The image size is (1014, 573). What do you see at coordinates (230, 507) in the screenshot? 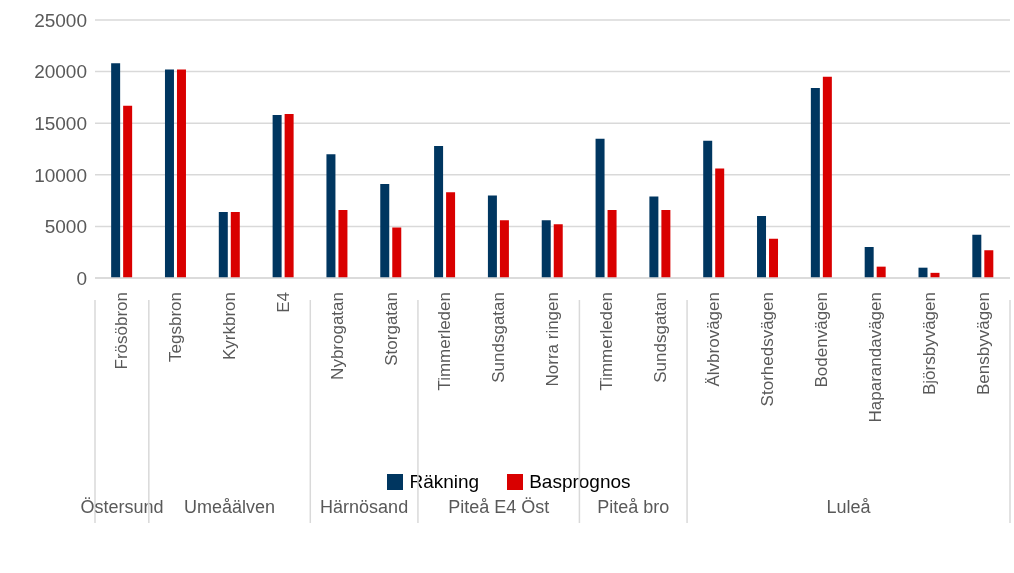
I see `text: Umeåälven` at bounding box center [230, 507].